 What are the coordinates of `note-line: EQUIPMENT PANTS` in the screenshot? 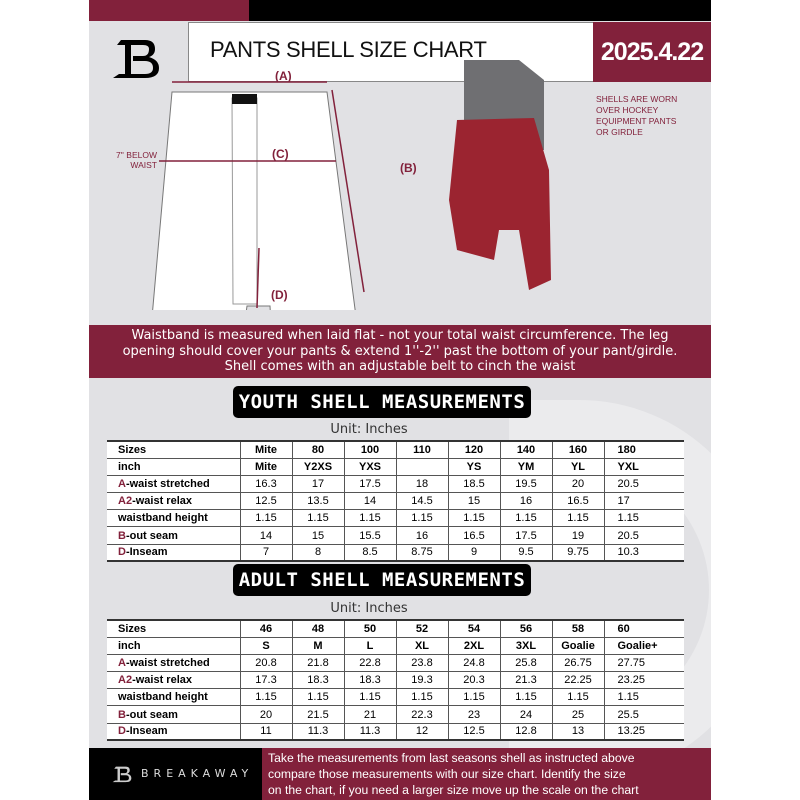 It's located at (636, 121).